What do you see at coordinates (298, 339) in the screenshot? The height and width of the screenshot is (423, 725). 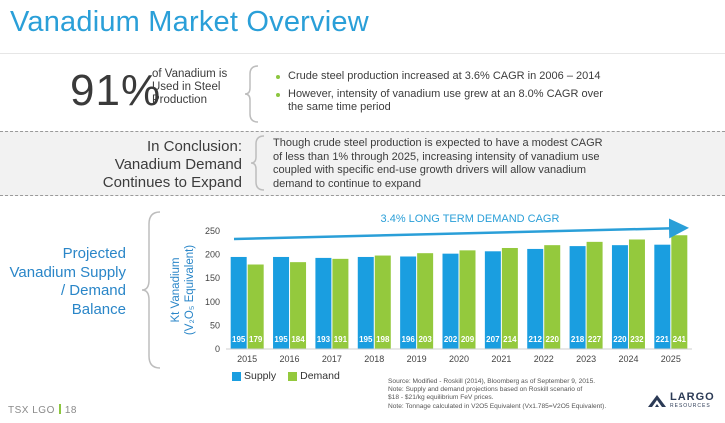 I see `data-label: 184` at bounding box center [298, 339].